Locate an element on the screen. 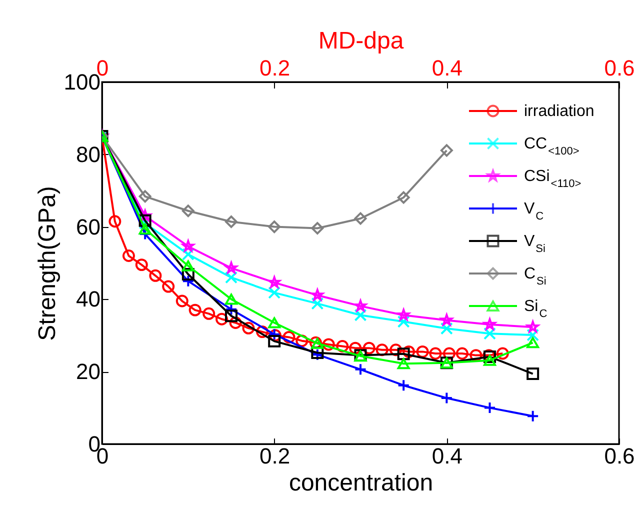 Image resolution: width=641 pixels, height=516 pixels. x2-tick-label: 0.2 is located at coordinates (275, 68).